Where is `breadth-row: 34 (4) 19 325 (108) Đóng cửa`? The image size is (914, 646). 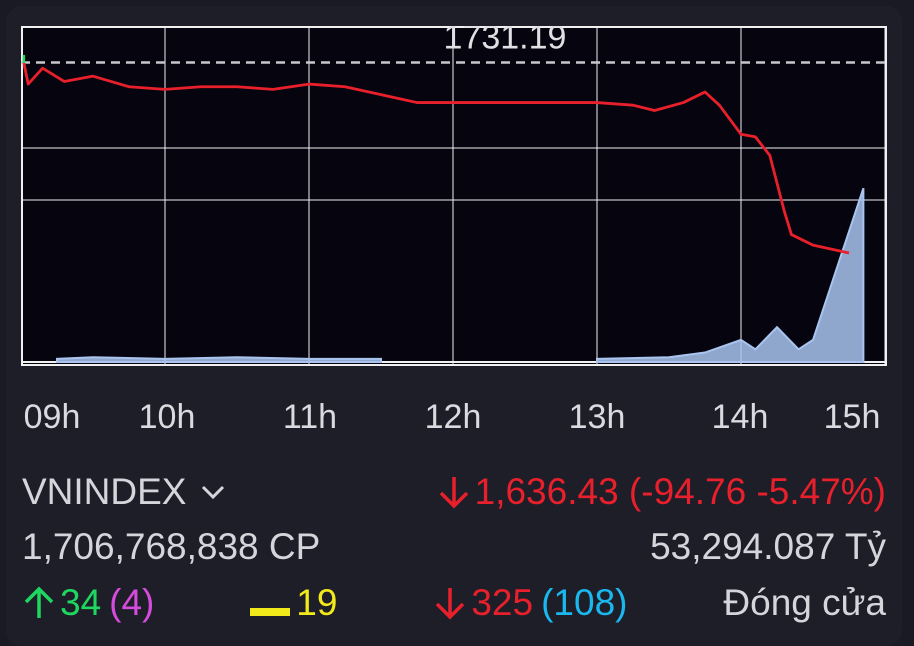 breadth-row: 34 (4) 19 325 (108) Đóng cửa is located at coordinates (454, 603).